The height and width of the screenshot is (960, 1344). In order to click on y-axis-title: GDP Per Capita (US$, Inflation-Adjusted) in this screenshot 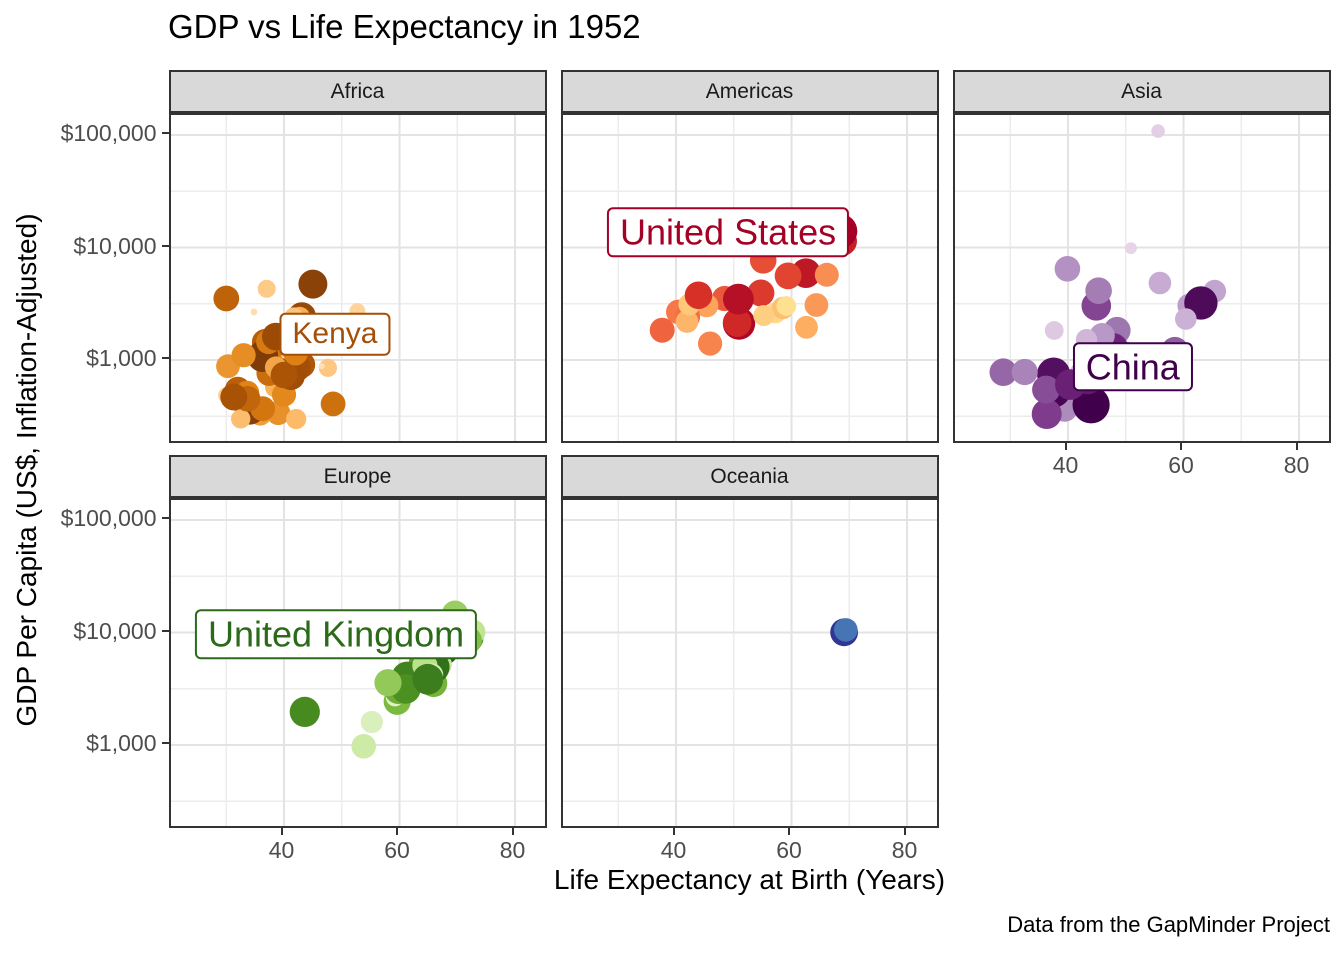, I will do `click(26, 470)`.